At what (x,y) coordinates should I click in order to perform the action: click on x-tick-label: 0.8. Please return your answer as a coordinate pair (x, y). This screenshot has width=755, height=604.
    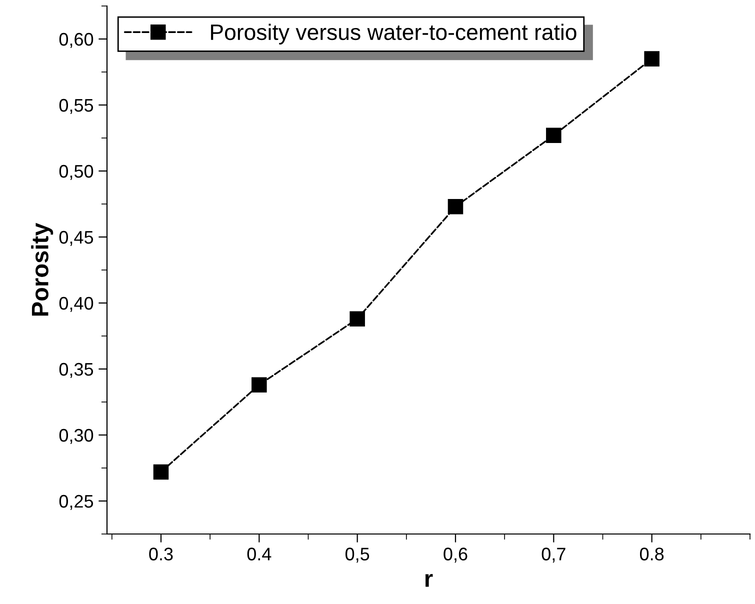
    Looking at the image, I should click on (652, 554).